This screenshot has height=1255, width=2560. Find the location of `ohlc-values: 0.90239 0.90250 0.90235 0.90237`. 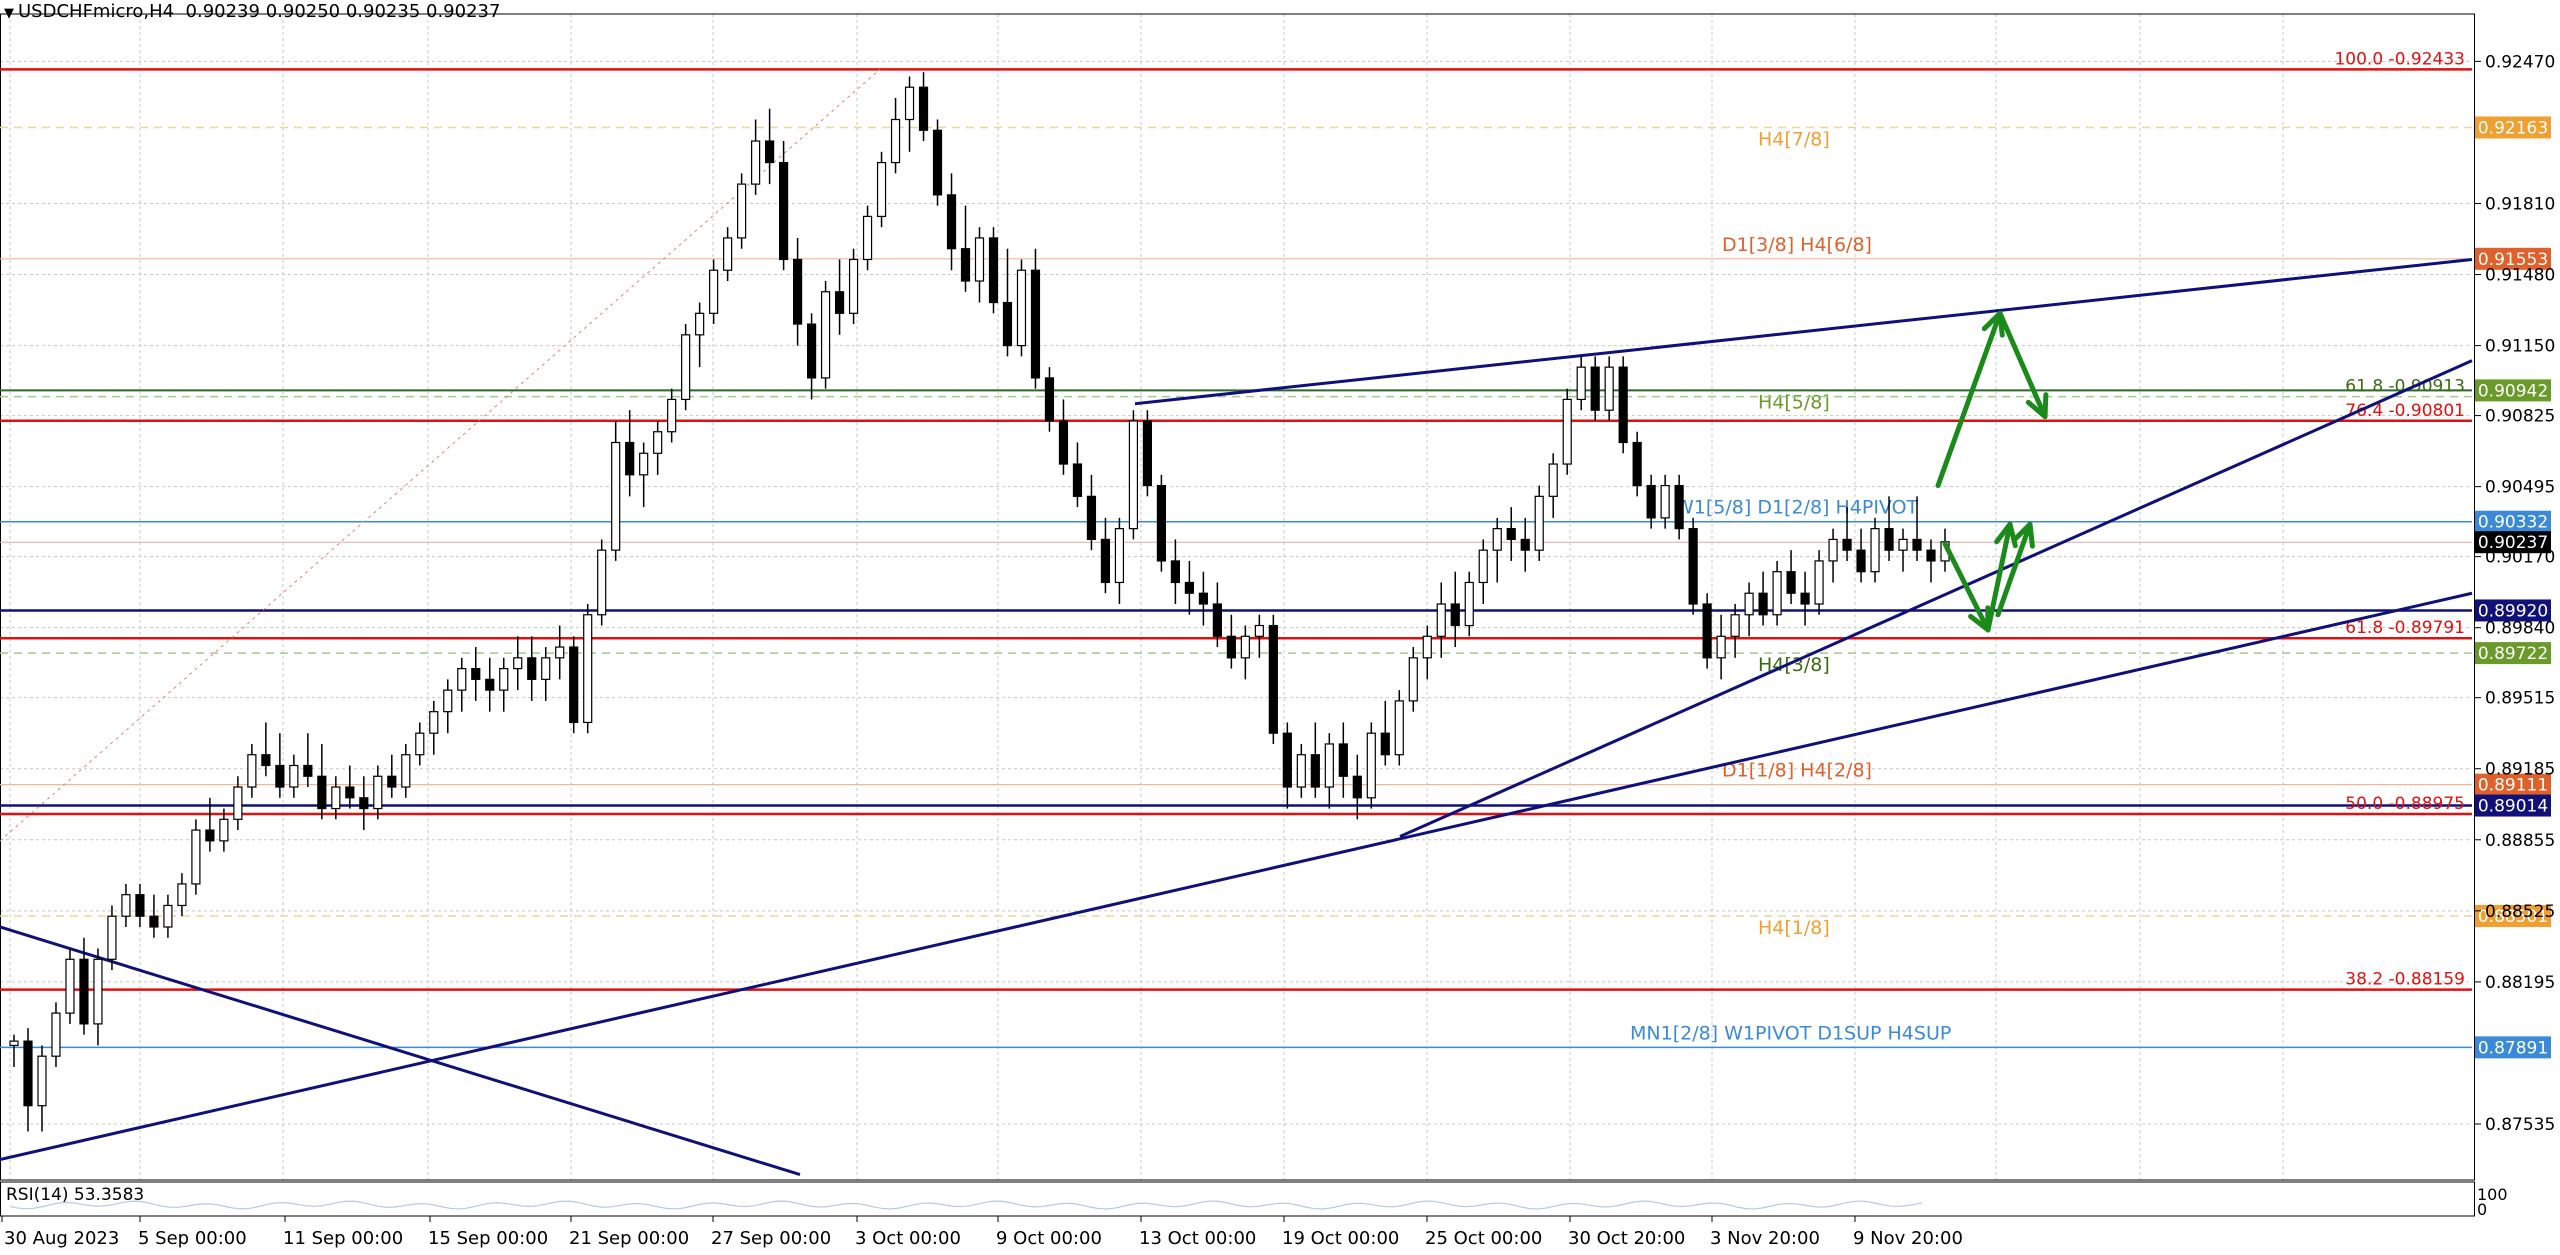

ohlc-values: 0.90239 0.90250 0.90235 0.90237 is located at coordinates (343, 11).